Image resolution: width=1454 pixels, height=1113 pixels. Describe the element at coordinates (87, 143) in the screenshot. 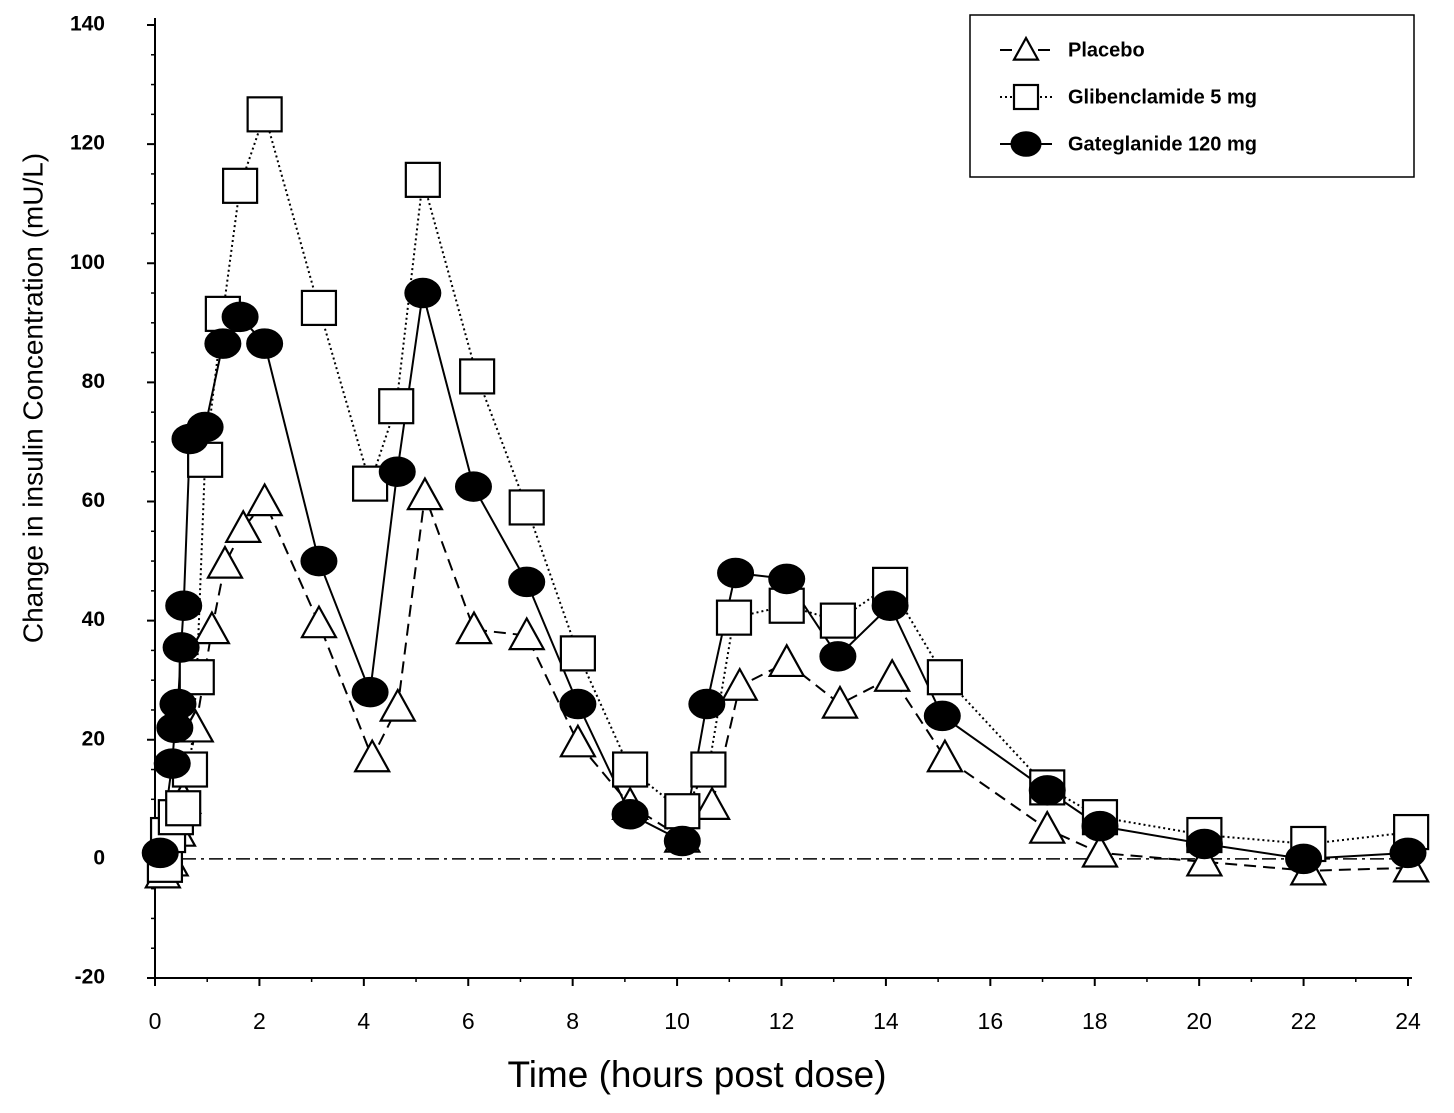

I see `y-tick-label: 120` at that location.